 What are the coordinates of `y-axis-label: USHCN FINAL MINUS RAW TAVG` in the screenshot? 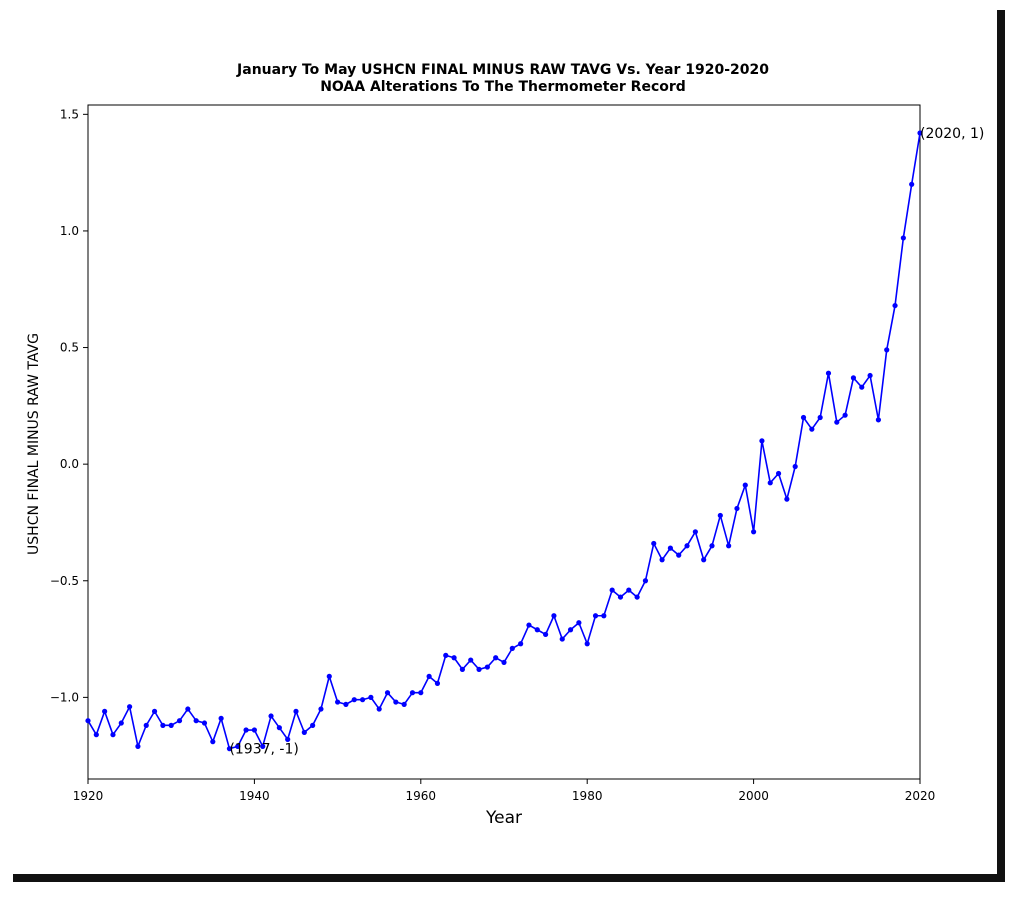 It's located at (34, 444).